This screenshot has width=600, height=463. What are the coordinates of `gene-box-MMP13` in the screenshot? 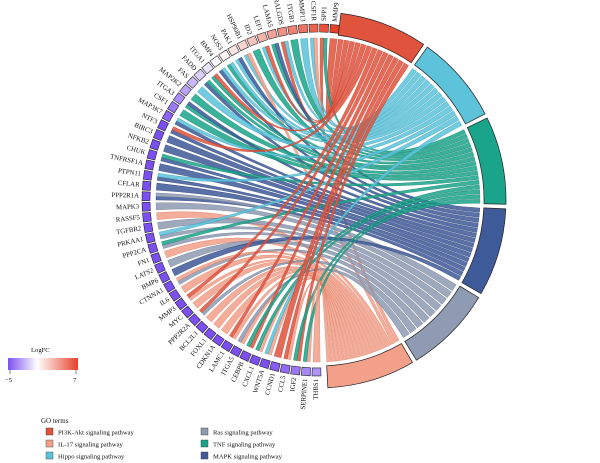 It's located at (303, 29).